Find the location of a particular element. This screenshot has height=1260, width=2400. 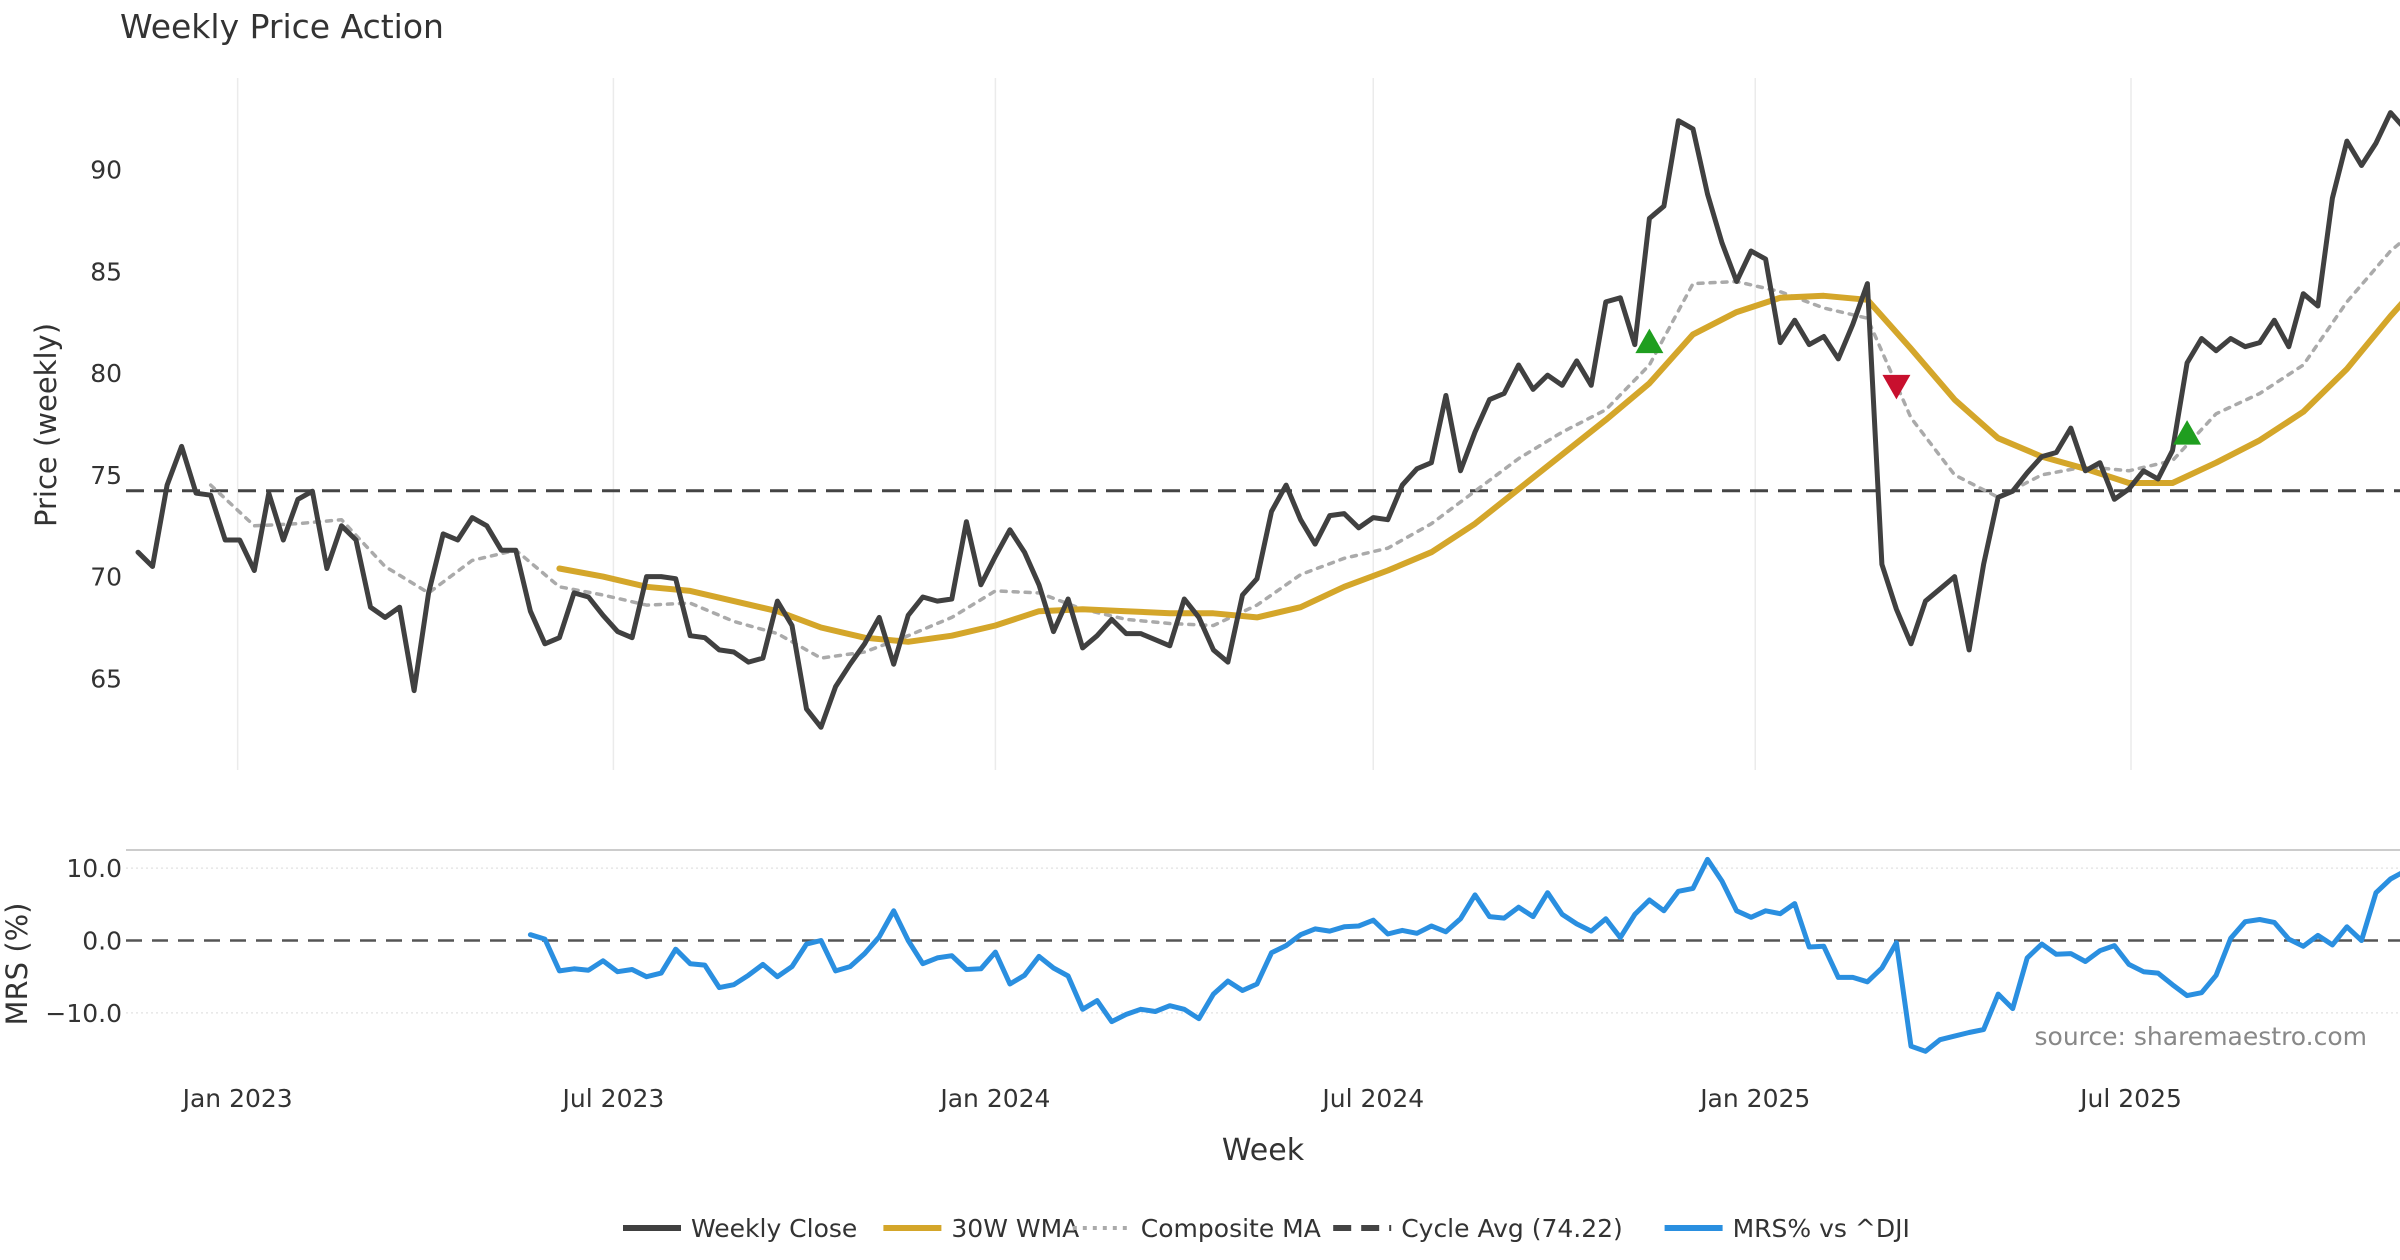

price-y-tick-label: 80 is located at coordinates (106, 373).